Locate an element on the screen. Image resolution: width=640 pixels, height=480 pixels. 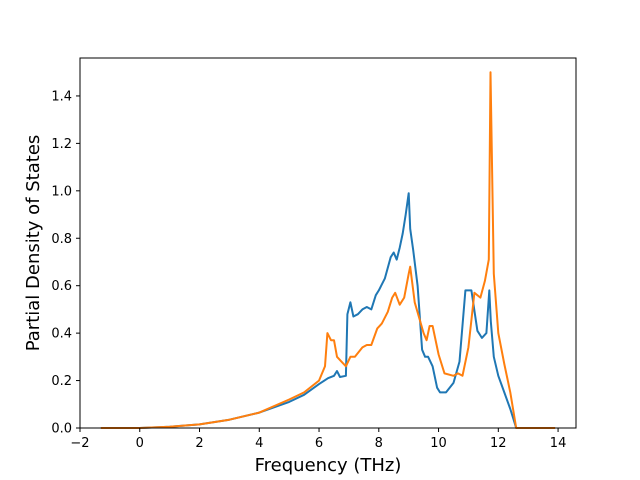
y-tick-label: 0.8 is located at coordinates (61, 239).